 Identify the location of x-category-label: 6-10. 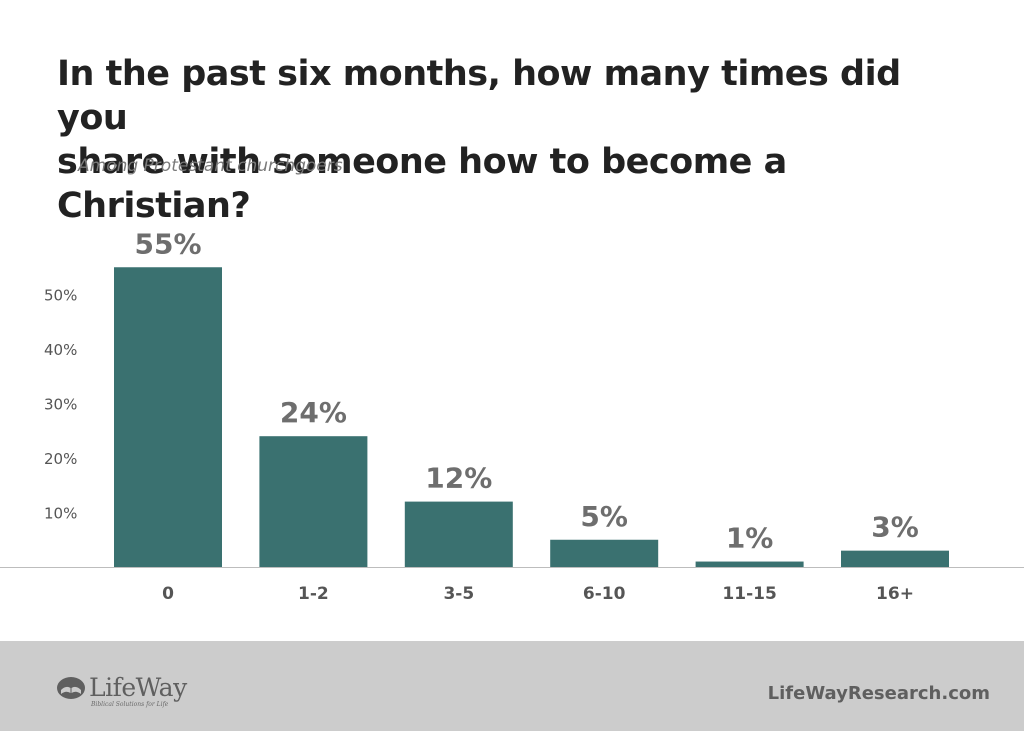
(604, 594).